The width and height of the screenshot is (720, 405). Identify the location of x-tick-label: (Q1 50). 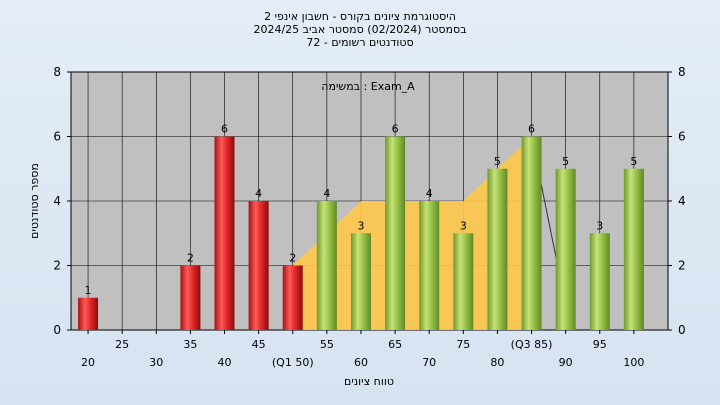
(293, 362).